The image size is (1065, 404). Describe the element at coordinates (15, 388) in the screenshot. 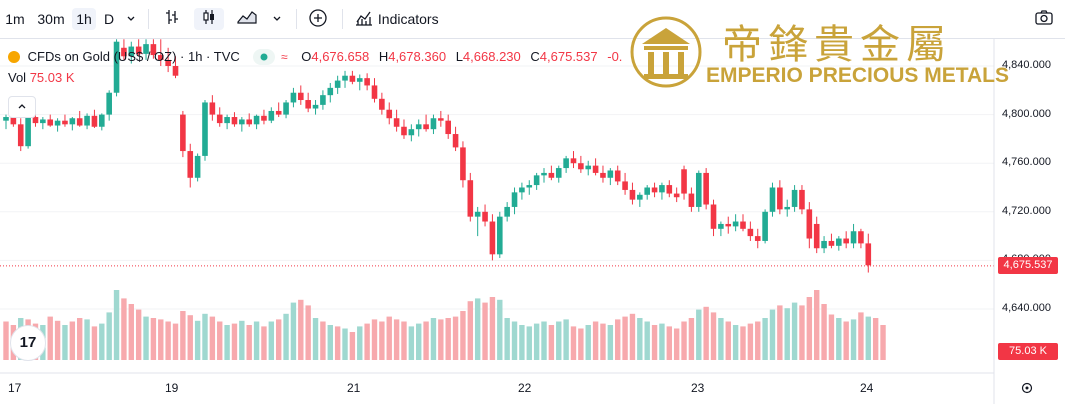

I see `time-tick-label: 17` at that location.